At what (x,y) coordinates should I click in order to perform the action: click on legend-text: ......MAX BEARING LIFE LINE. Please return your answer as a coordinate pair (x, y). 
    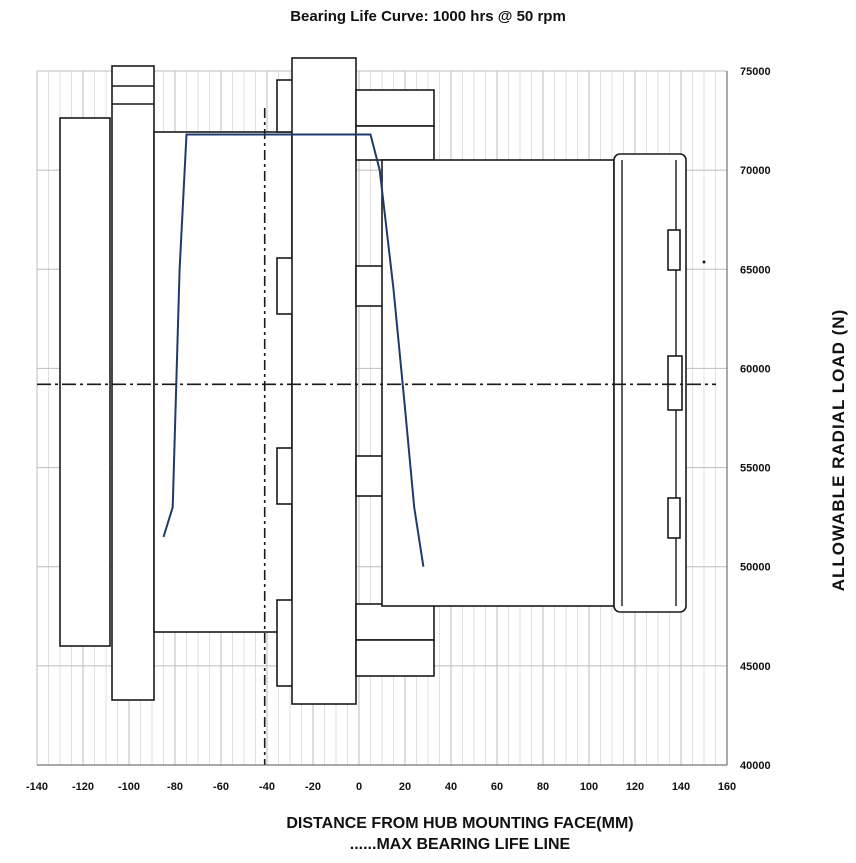
    Looking at the image, I should click on (460, 844).